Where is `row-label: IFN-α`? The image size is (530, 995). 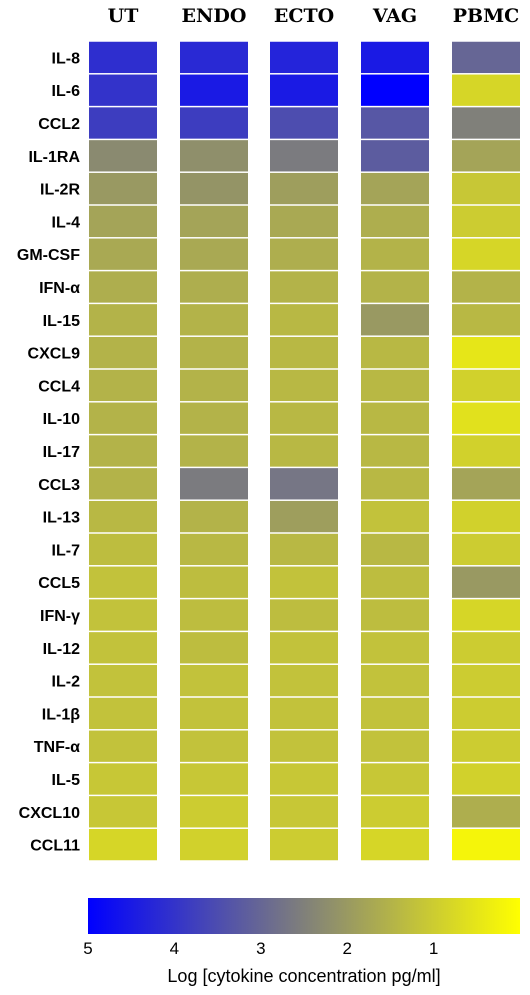
row-label: IFN-α is located at coordinates (59, 288).